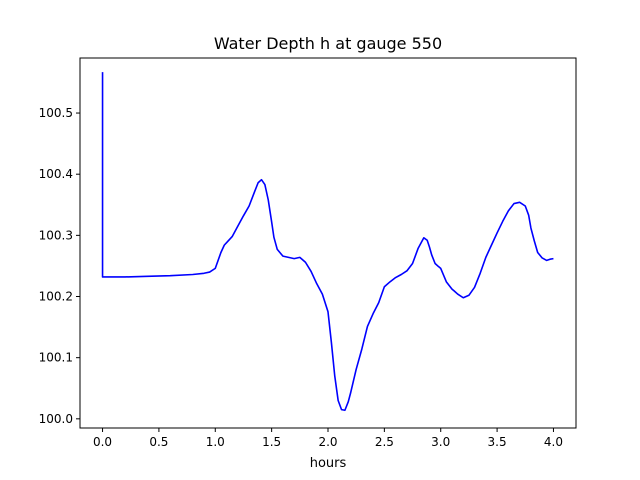 This screenshot has width=640, height=480. What do you see at coordinates (327, 442) in the screenshot?
I see `x-tick-label: 2.0` at bounding box center [327, 442].